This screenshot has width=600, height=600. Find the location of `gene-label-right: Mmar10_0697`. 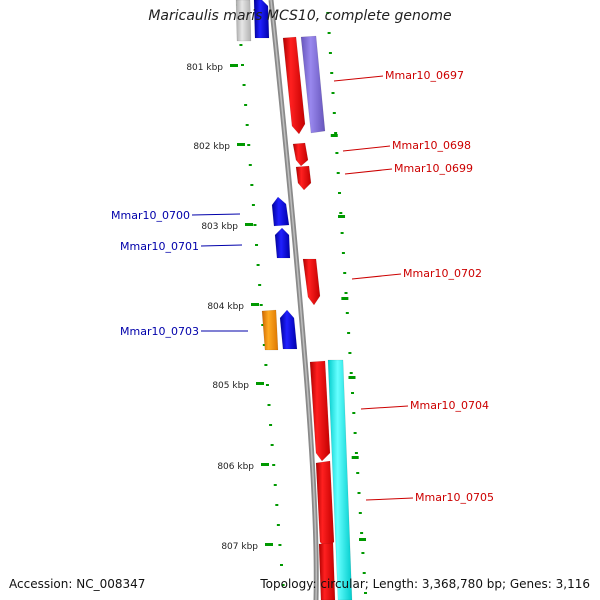

gene-label-right: Mmar10_0697 is located at coordinates (424, 75).